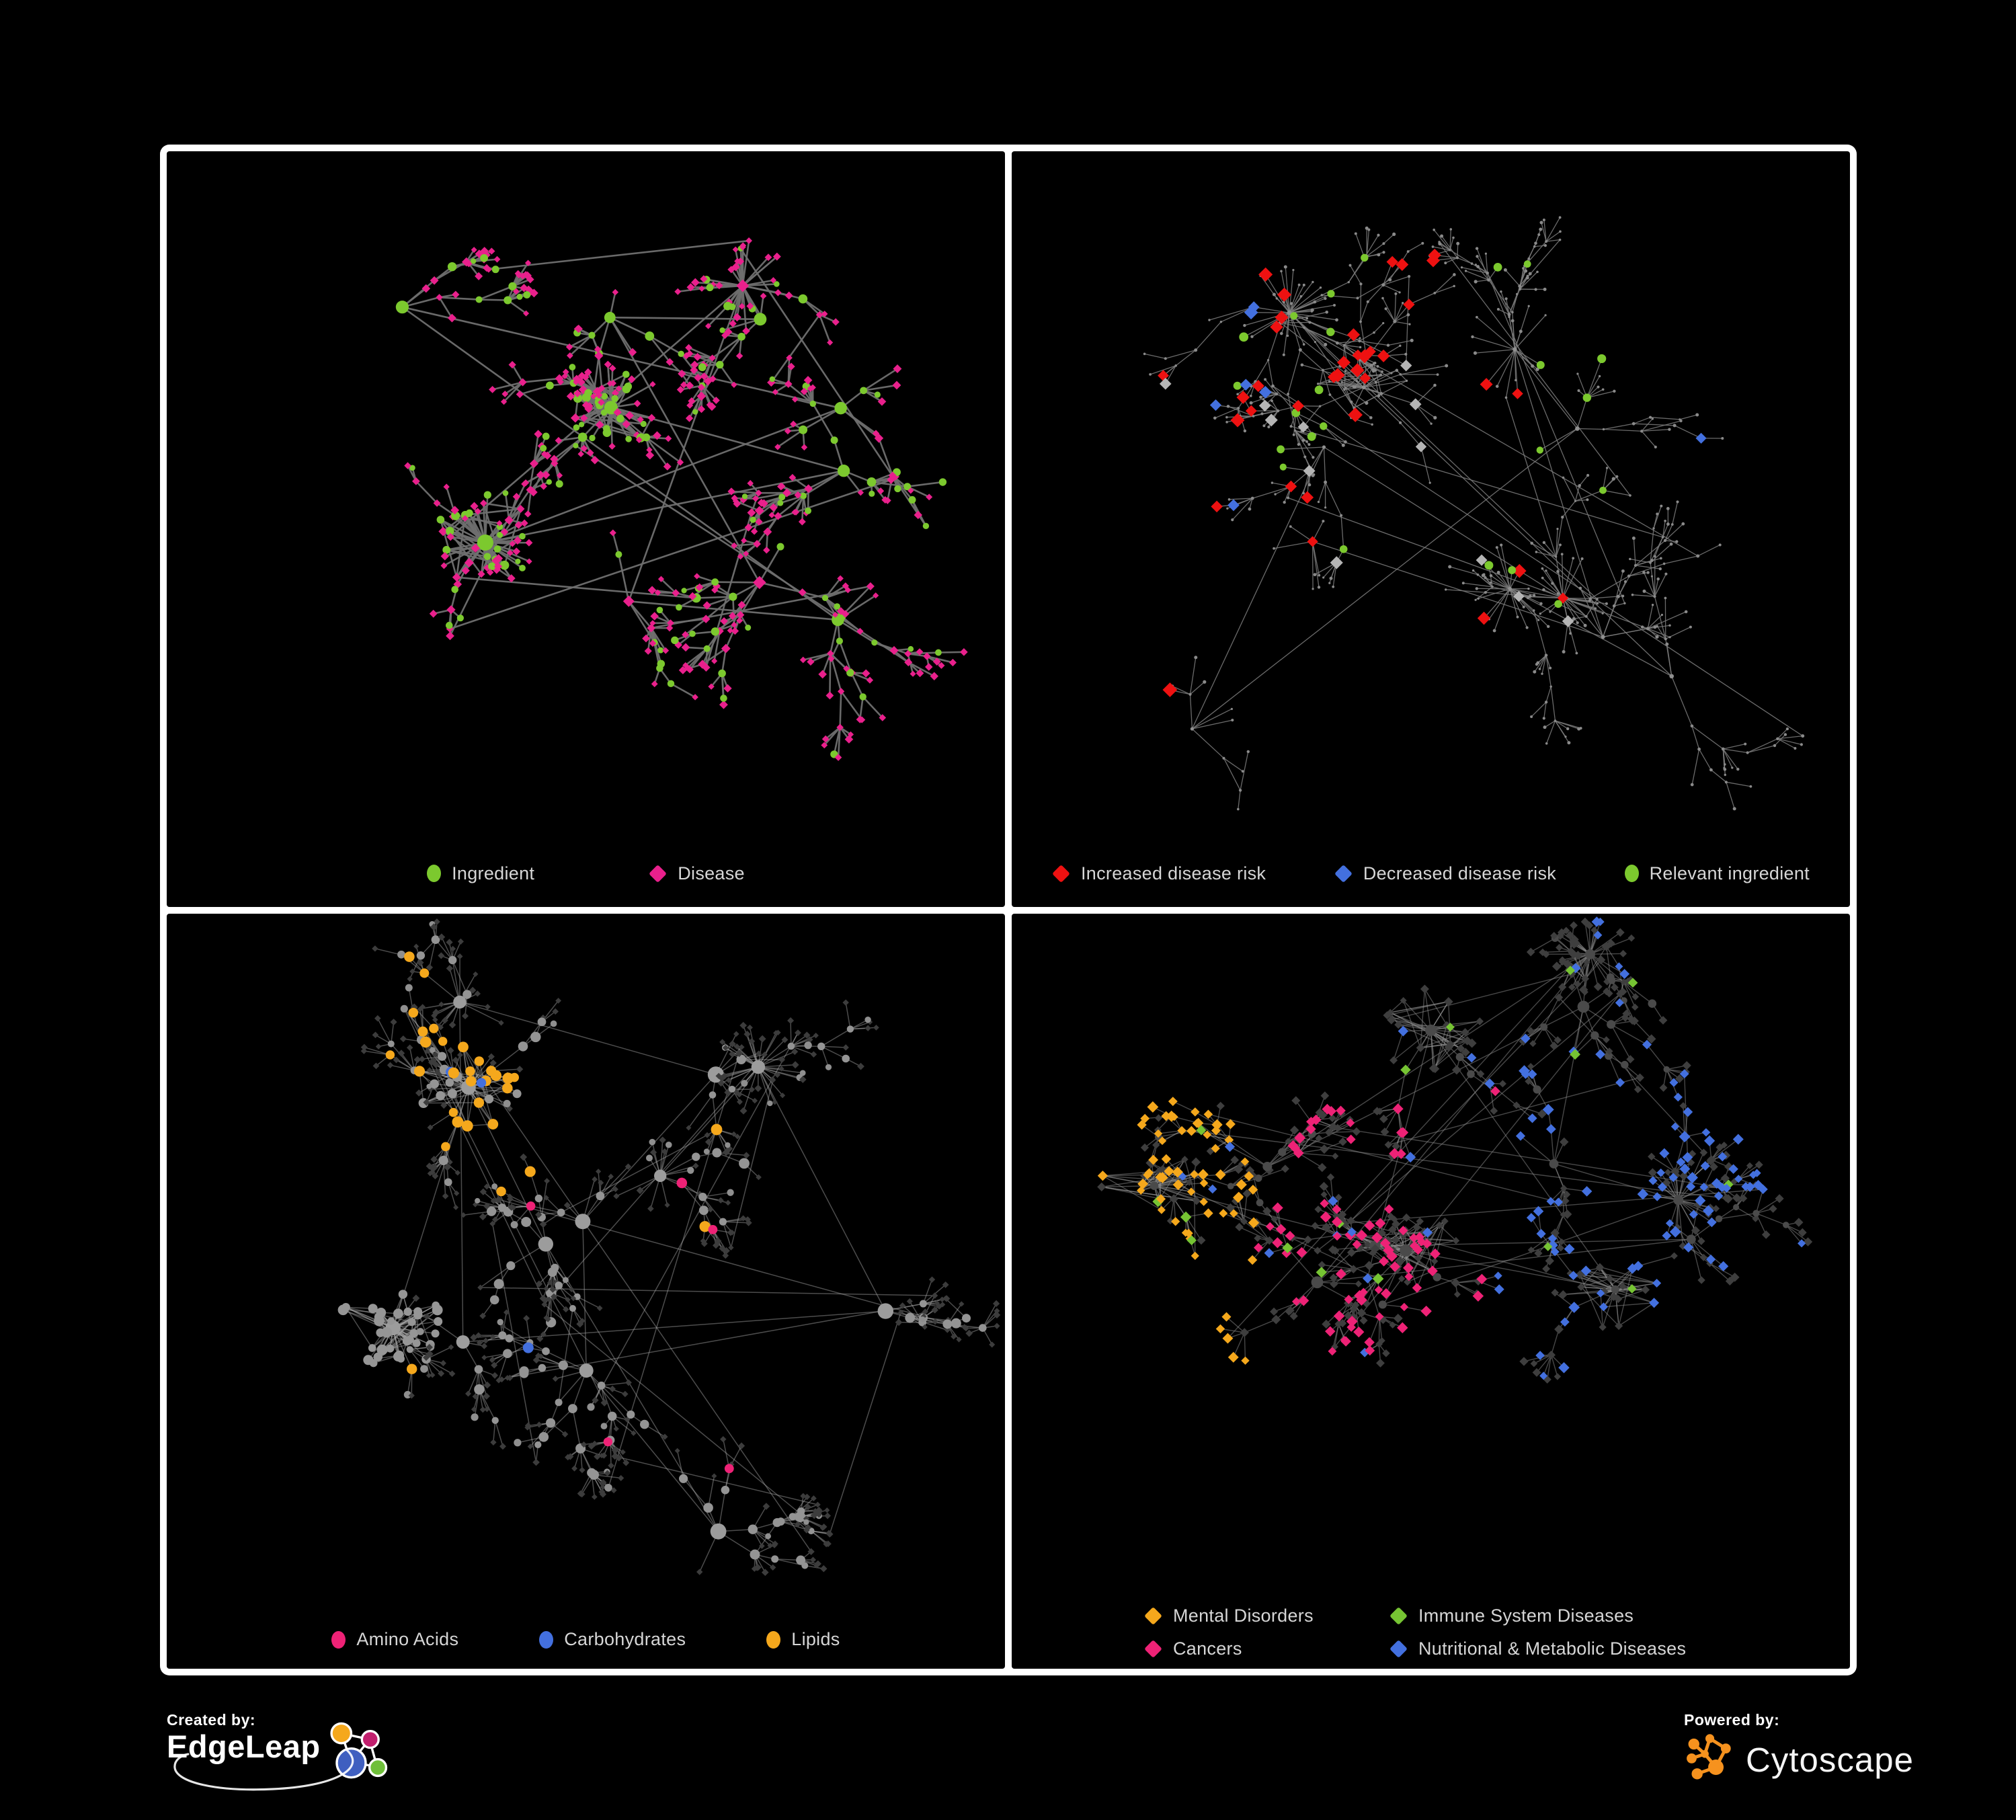 The image size is (2016, 1820). I want to click on amino-acids-circle-icon, so click(338, 1639).